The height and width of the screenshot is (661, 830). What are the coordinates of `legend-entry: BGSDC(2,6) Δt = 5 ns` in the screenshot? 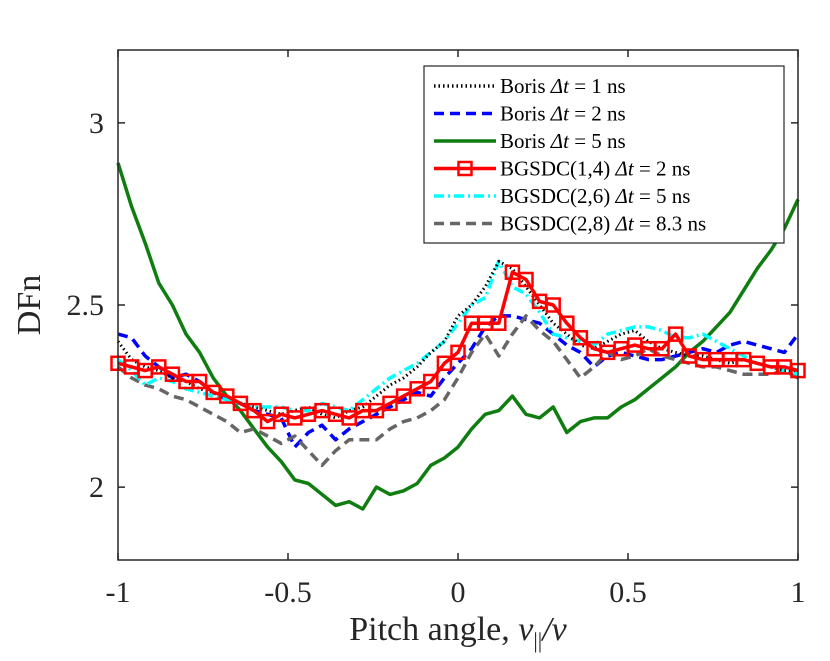 It's located at (562, 196).